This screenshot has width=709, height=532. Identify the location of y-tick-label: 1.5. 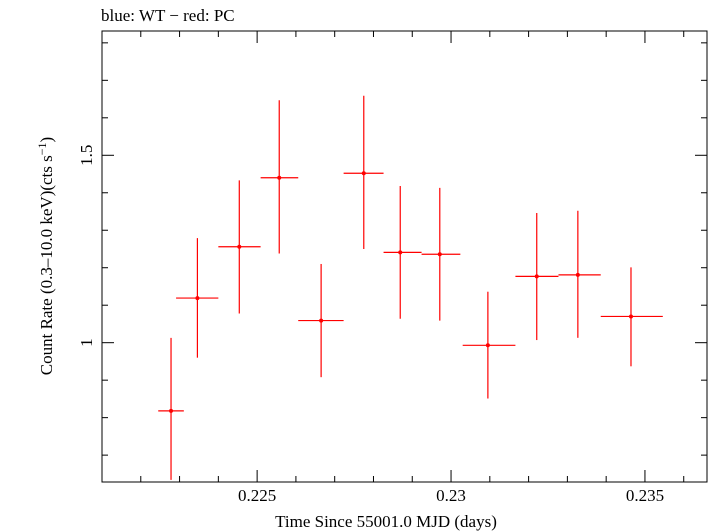
(86, 155).